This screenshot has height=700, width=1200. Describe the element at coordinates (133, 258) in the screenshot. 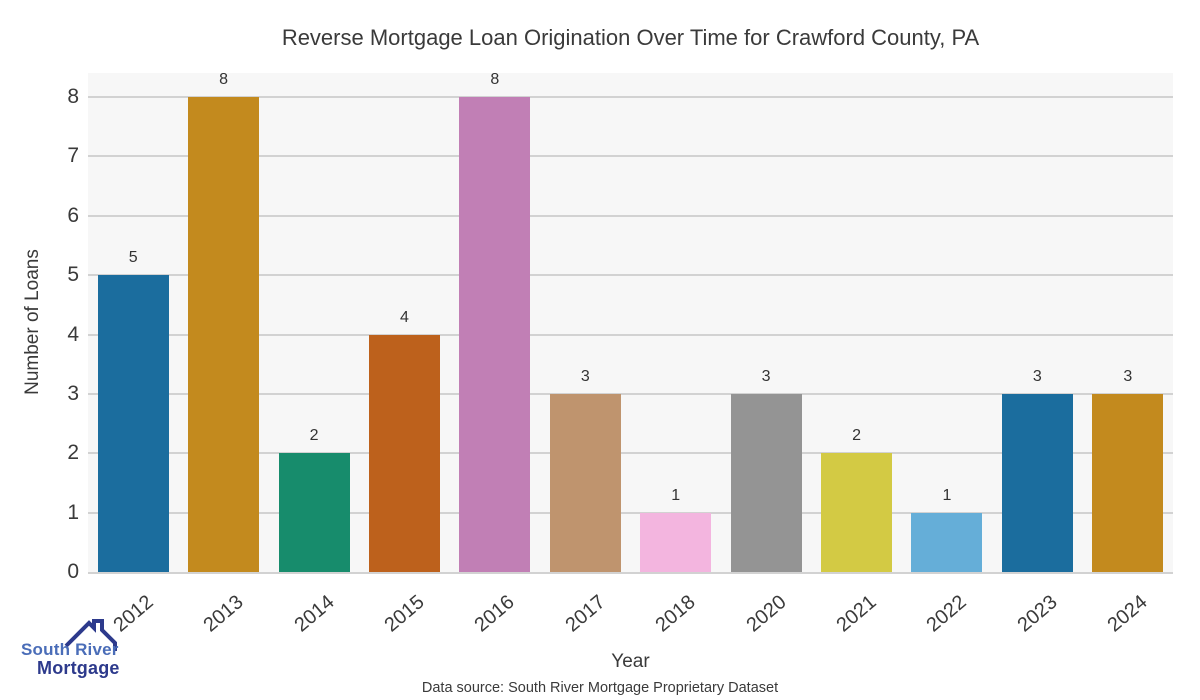

I see `bar-value-label: 5` at that location.